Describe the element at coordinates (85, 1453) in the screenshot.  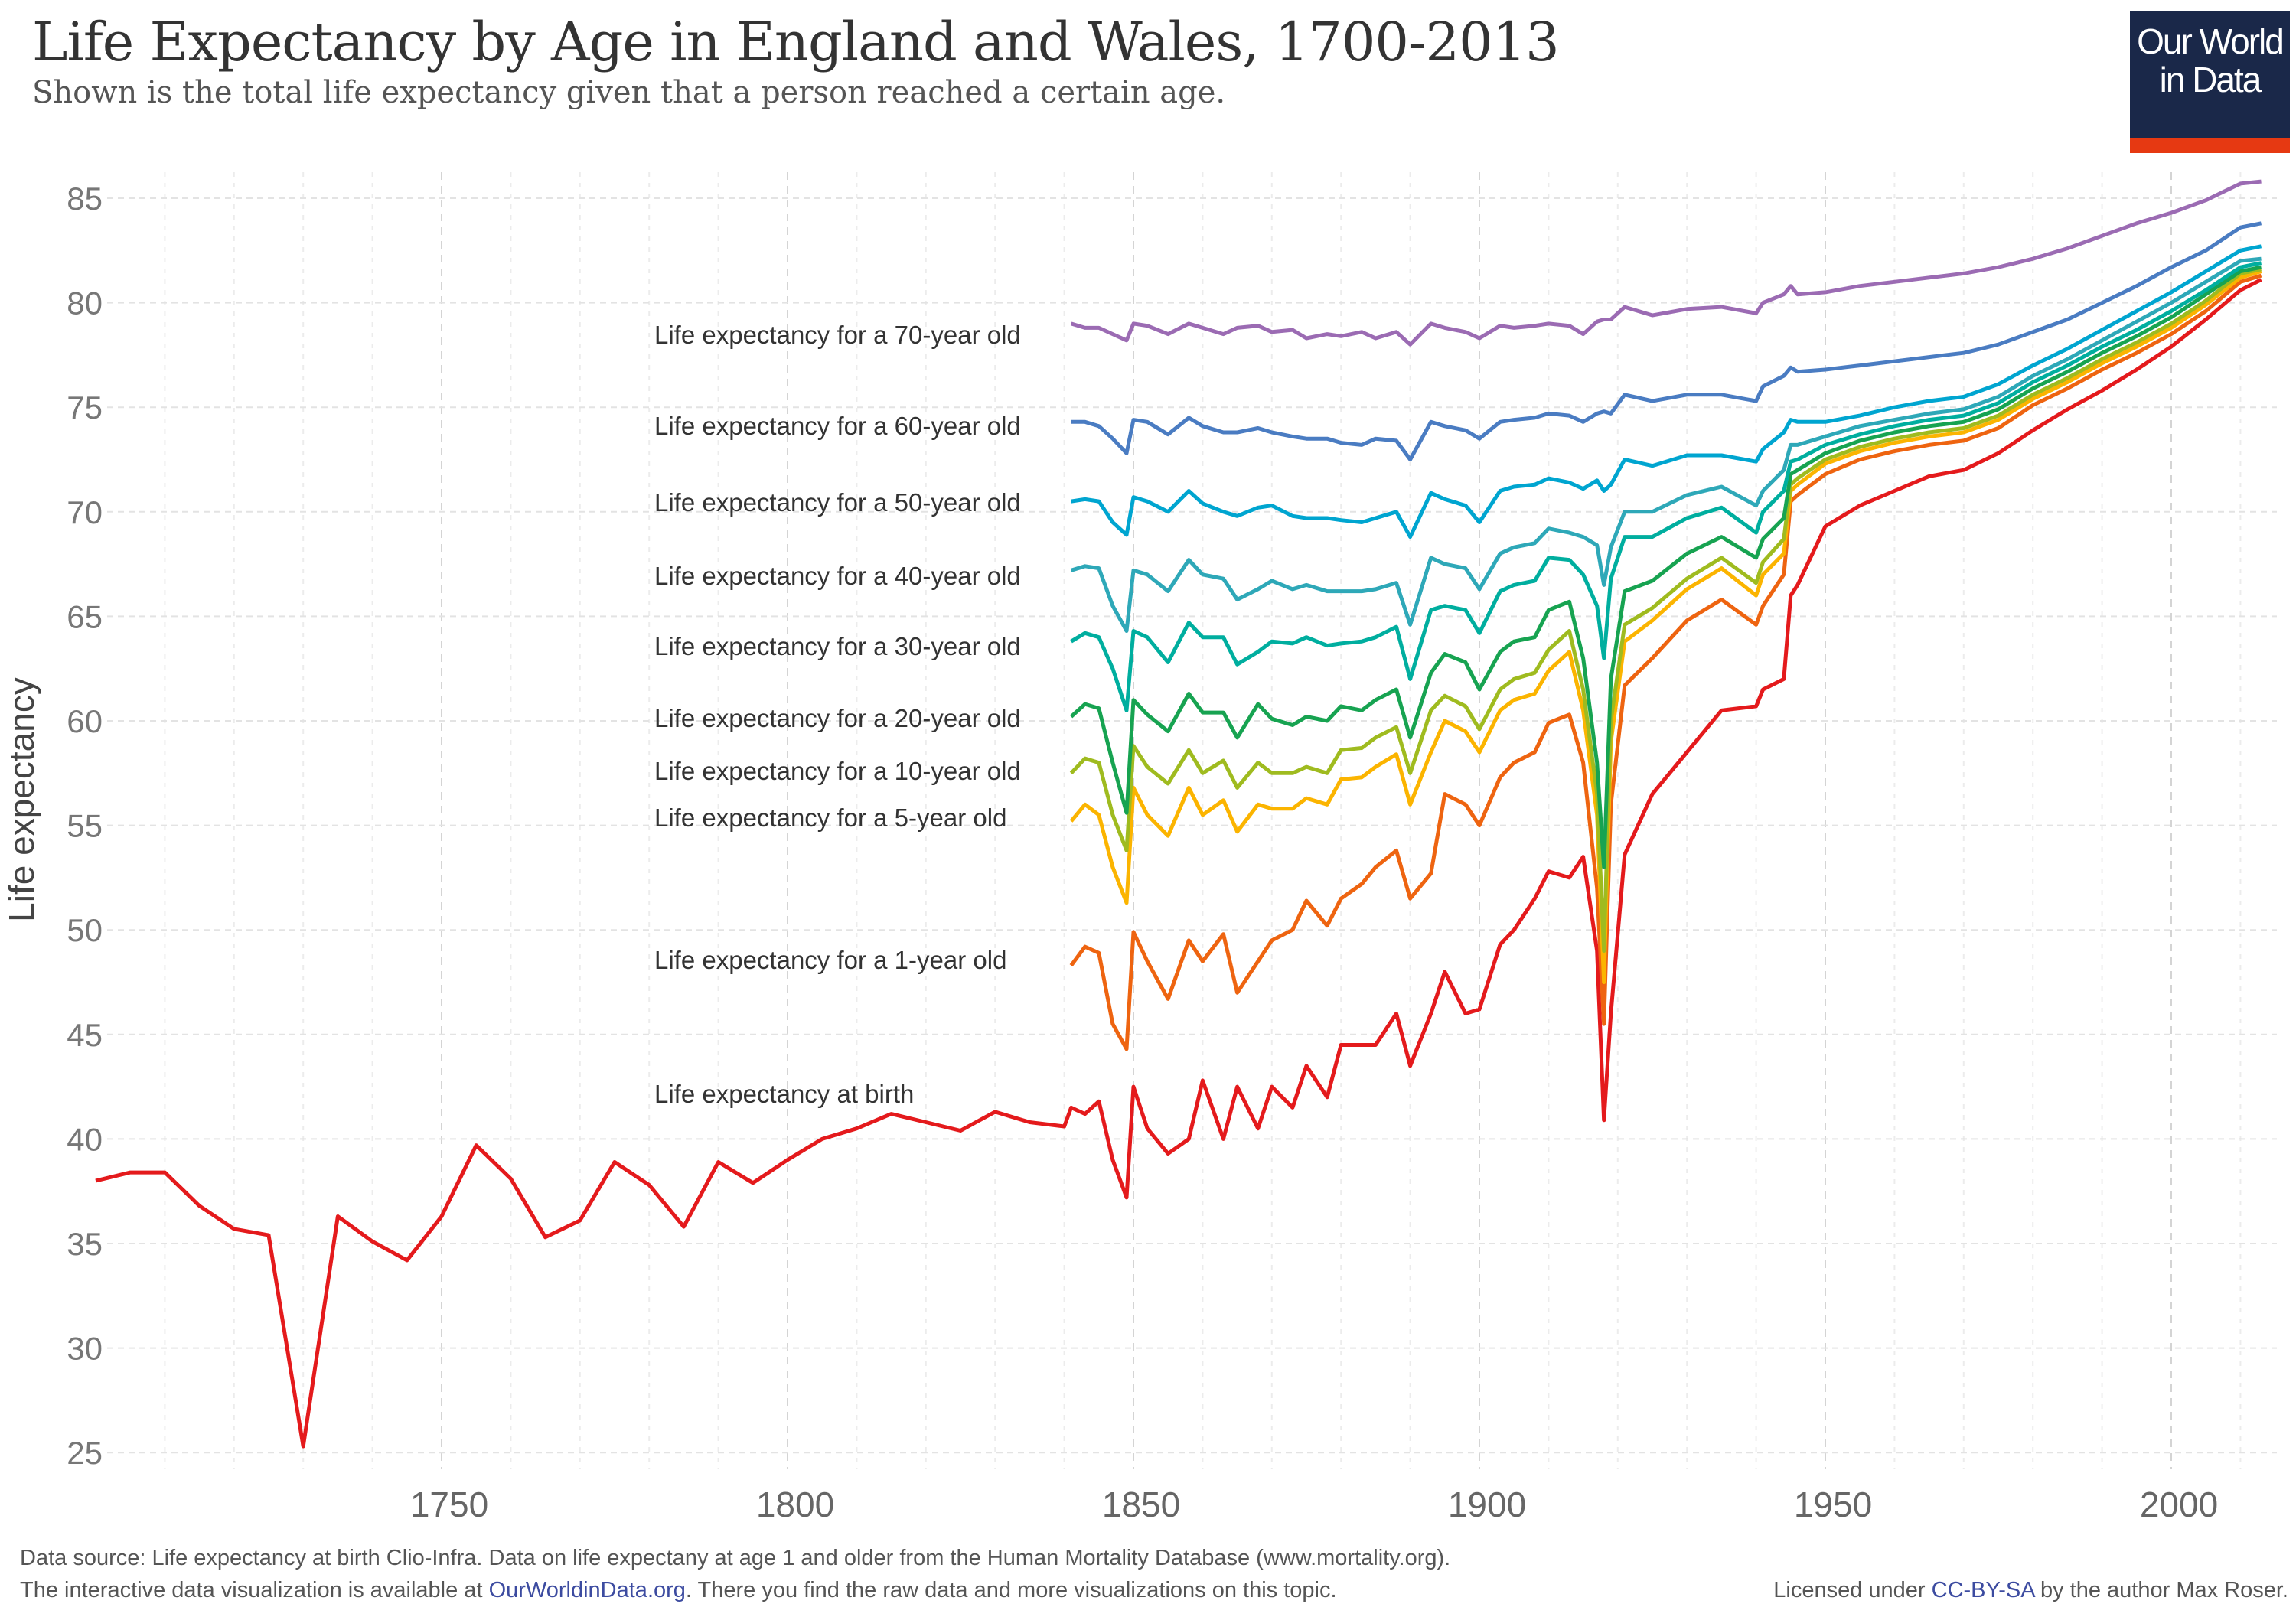
I see `y-tick-label: 25` at that location.